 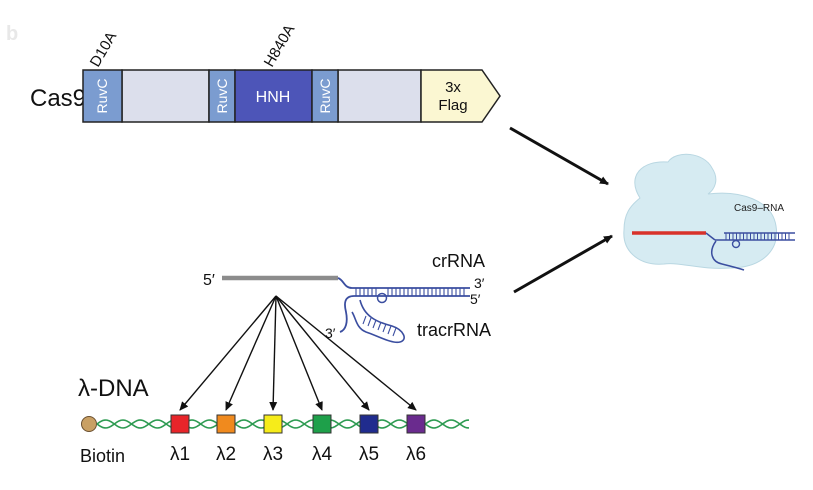 What do you see at coordinates (559, 156) in the screenshot?
I see `arrow-cas9-to-complex` at bounding box center [559, 156].